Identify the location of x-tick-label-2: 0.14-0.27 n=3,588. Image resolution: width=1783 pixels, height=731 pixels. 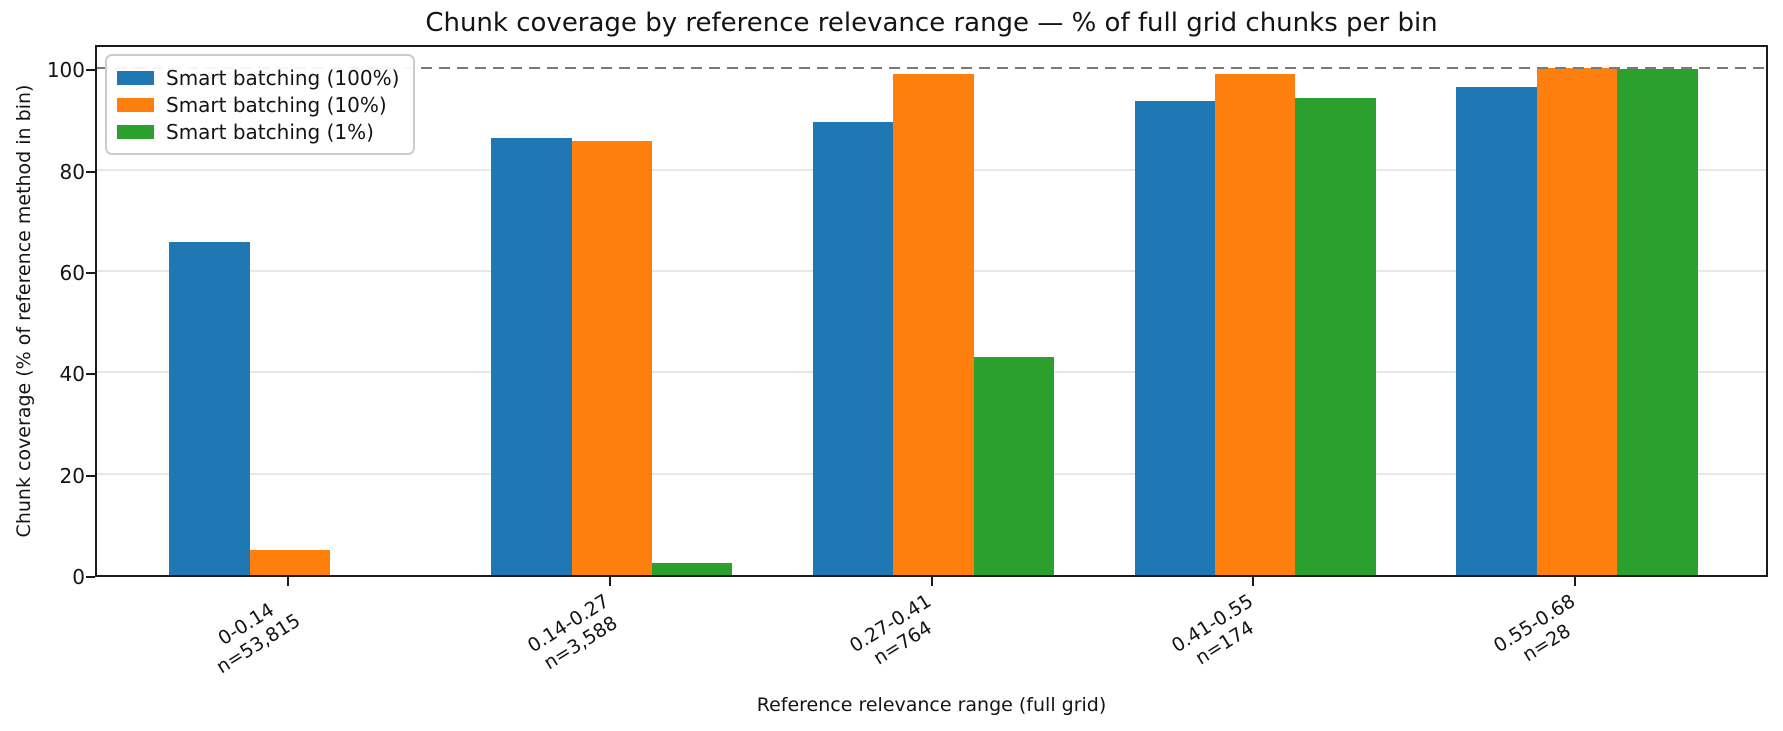
(575, 633).